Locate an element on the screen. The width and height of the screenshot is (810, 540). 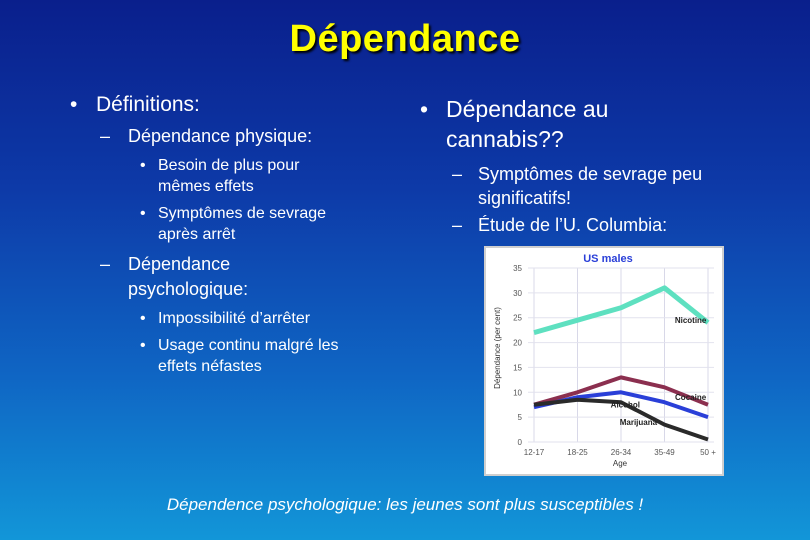
physique-item-line: Symptômes de sevrage is located at coordinates (242, 213).